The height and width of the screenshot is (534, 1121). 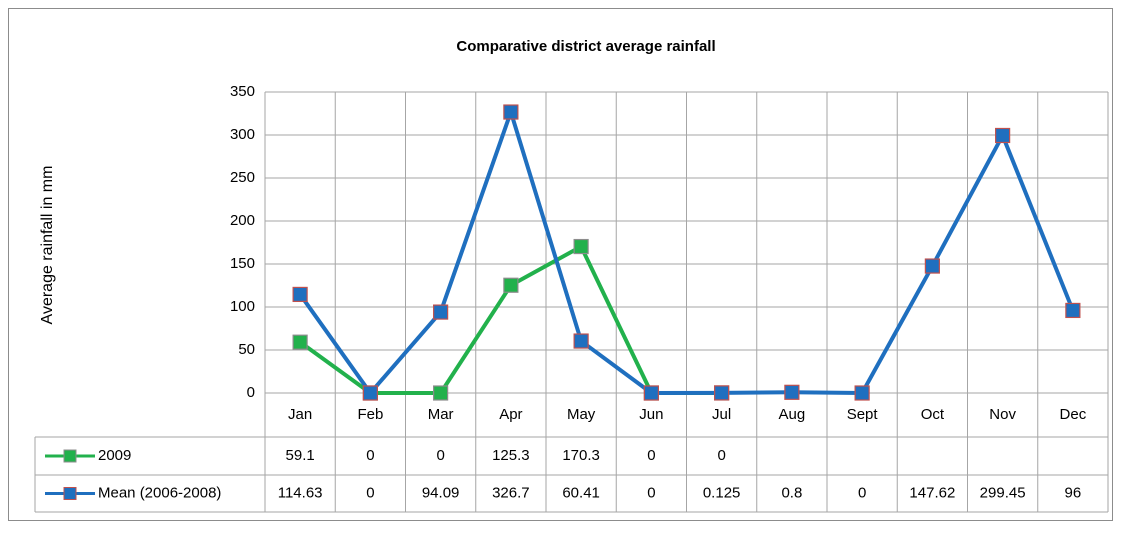 What do you see at coordinates (441, 414) in the screenshot?
I see `x-tick-label: Mar` at bounding box center [441, 414].